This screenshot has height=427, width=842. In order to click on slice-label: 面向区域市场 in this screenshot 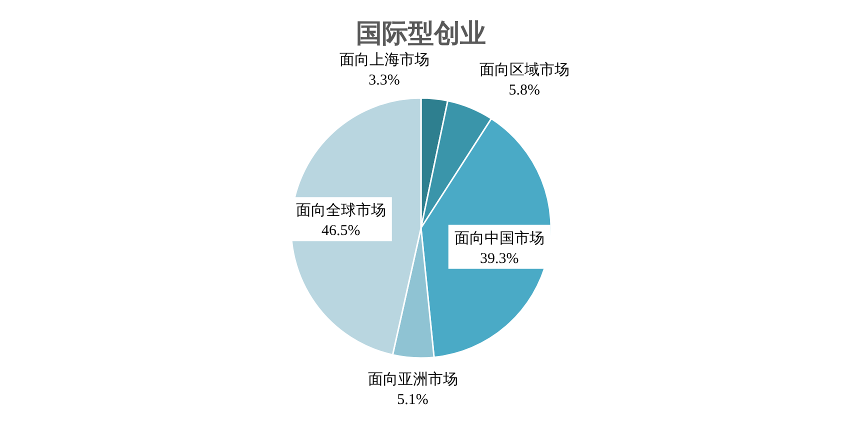, I will do `click(524, 69)`.